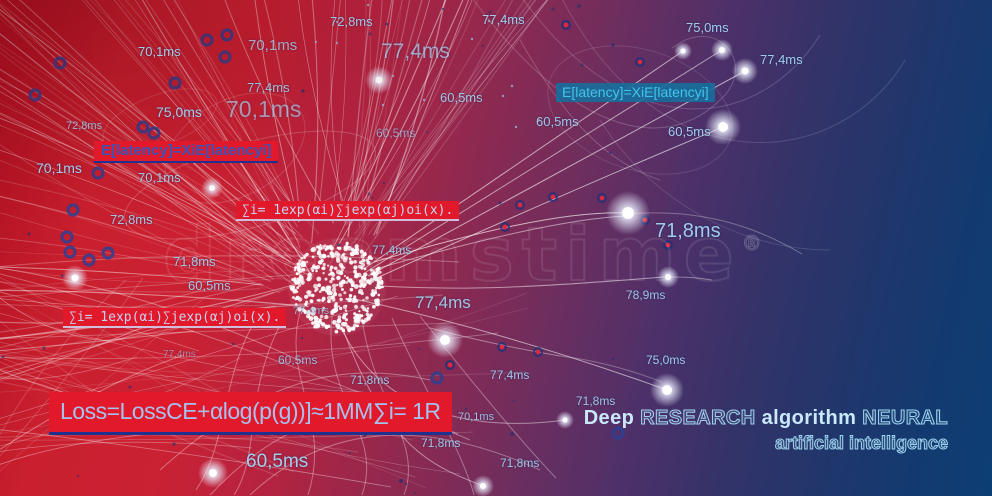 This screenshot has width=992, height=496. What do you see at coordinates (250, 413) in the screenshot?
I see `formula-loss: Loss=LossCE+αlog(p(g))]≈1MM∑i= 1R` at bounding box center [250, 413].